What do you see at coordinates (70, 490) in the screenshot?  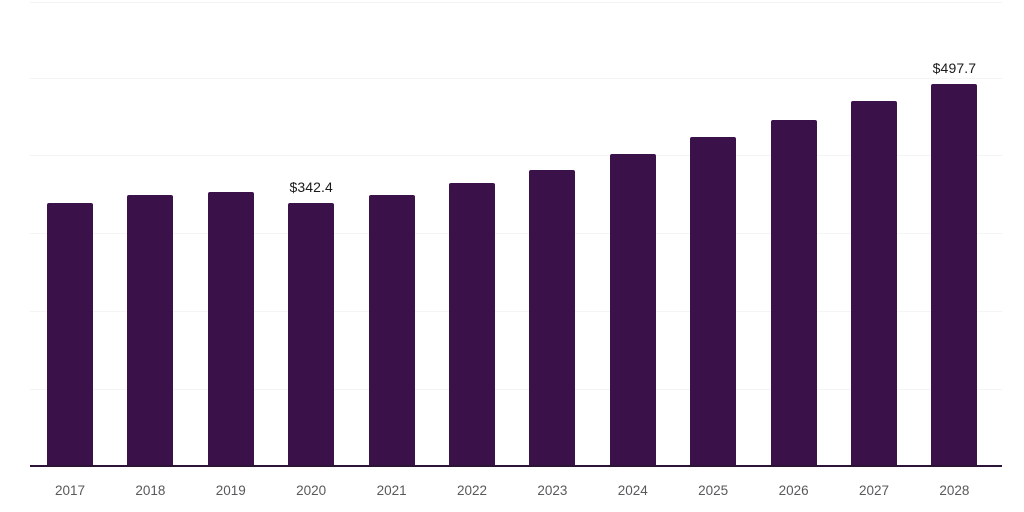 I see `x-tick-label-2017: 2017` at bounding box center [70, 490].